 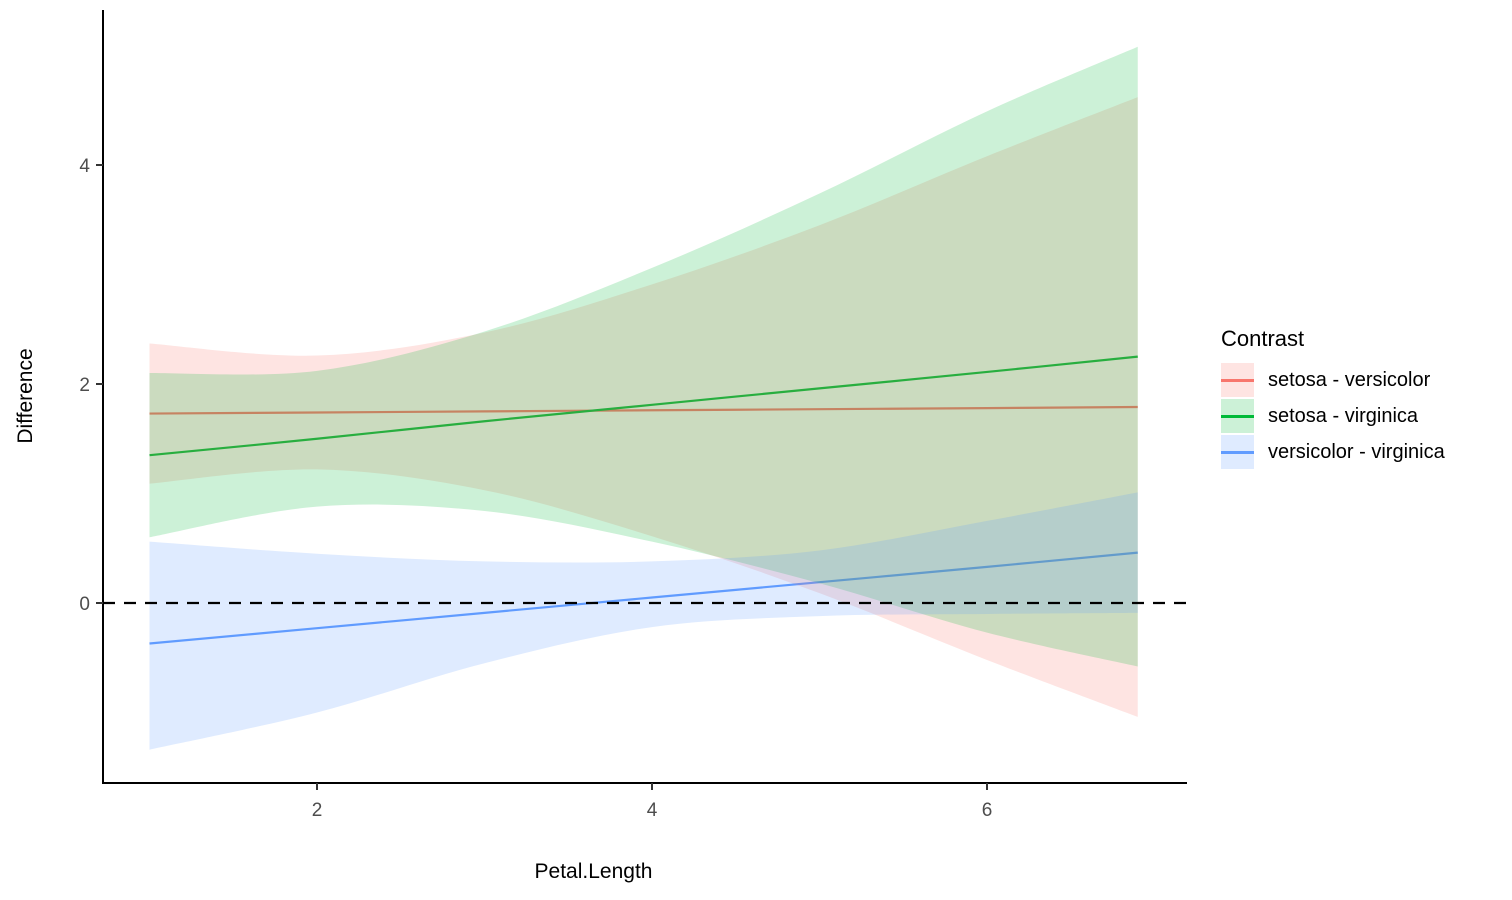 I want to click on x-tick-label: 2, so click(x=317, y=810).